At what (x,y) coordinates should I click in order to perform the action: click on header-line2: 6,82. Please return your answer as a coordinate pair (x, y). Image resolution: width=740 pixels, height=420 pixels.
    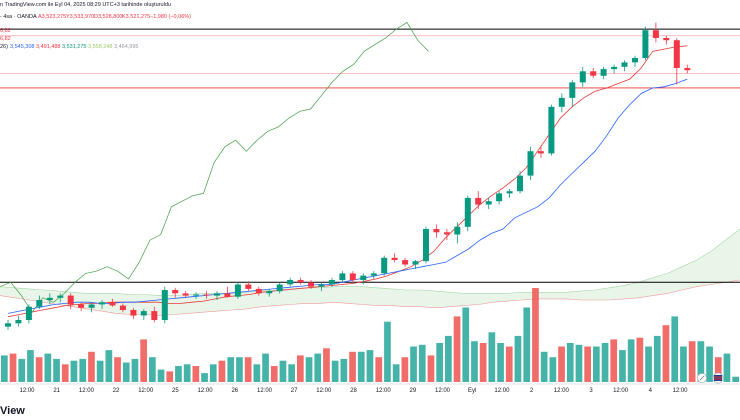
    Looking at the image, I should click on (5, 31).